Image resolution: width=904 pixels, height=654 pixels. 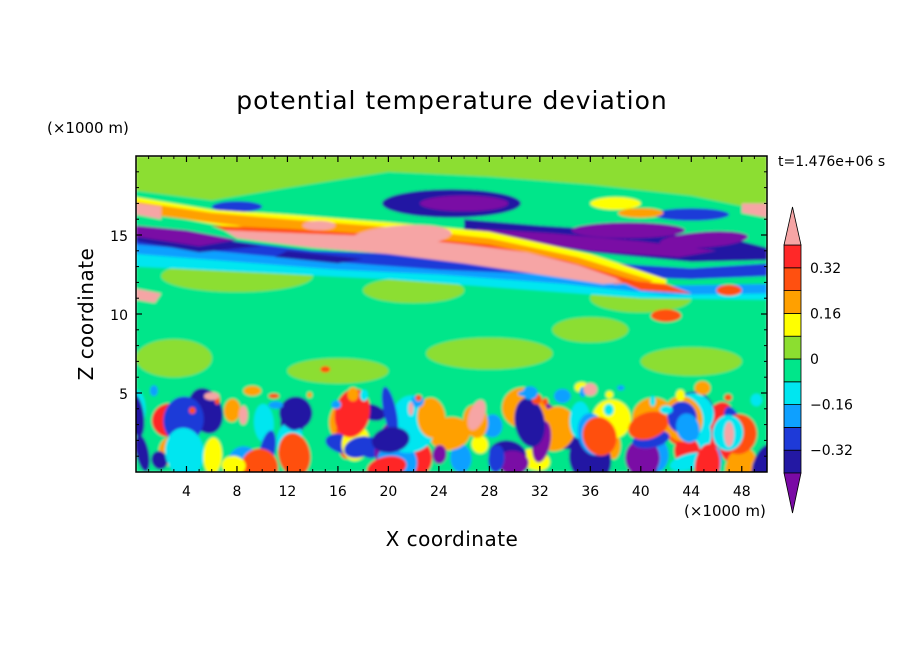 I want to click on chart-title: potential temperature deviation, so click(x=452, y=100).